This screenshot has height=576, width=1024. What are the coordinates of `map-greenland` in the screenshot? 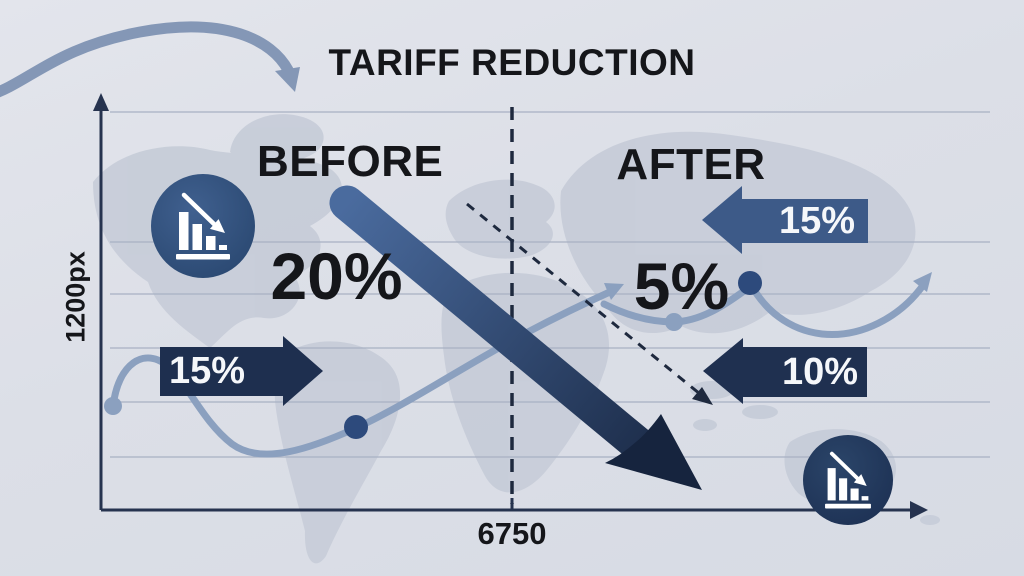 It's located at (277, 139).